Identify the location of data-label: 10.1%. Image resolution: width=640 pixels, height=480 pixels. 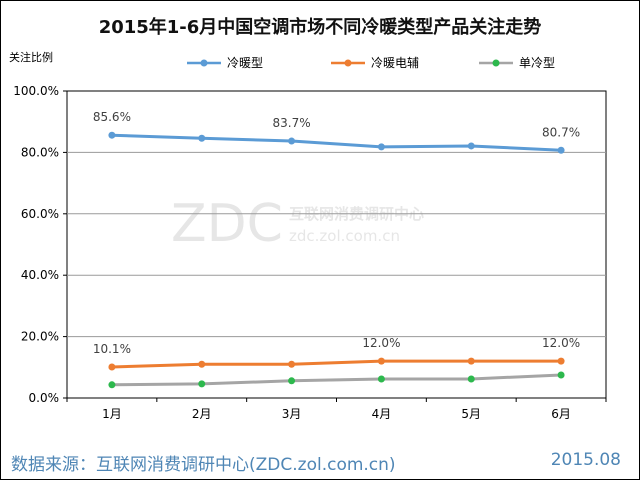
(112, 349).